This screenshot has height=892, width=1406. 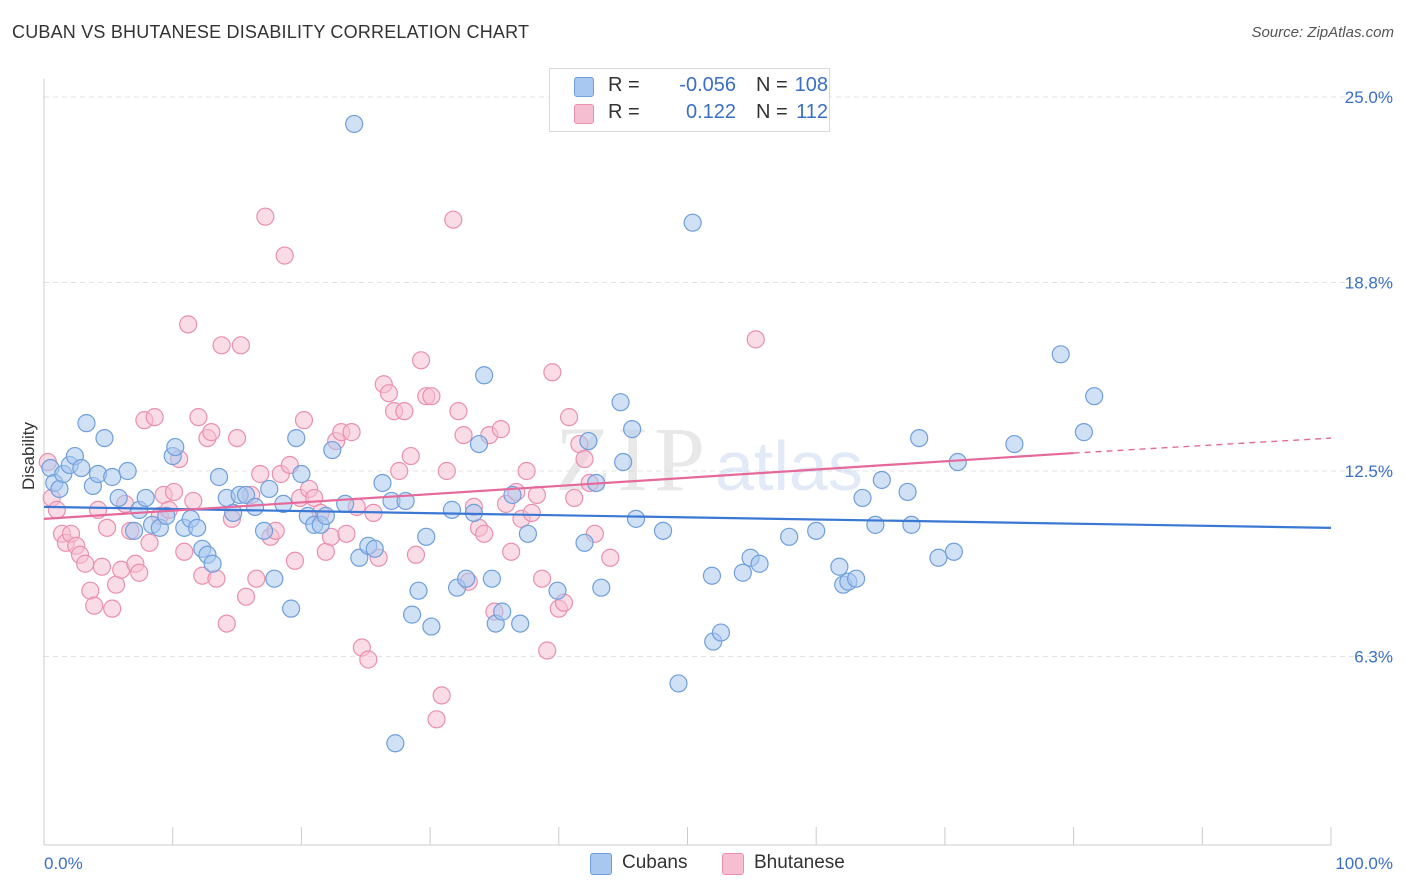 What do you see at coordinates (707, 85) in the screenshot?
I see `legend-r-value-cubans: -0.056` at bounding box center [707, 85].